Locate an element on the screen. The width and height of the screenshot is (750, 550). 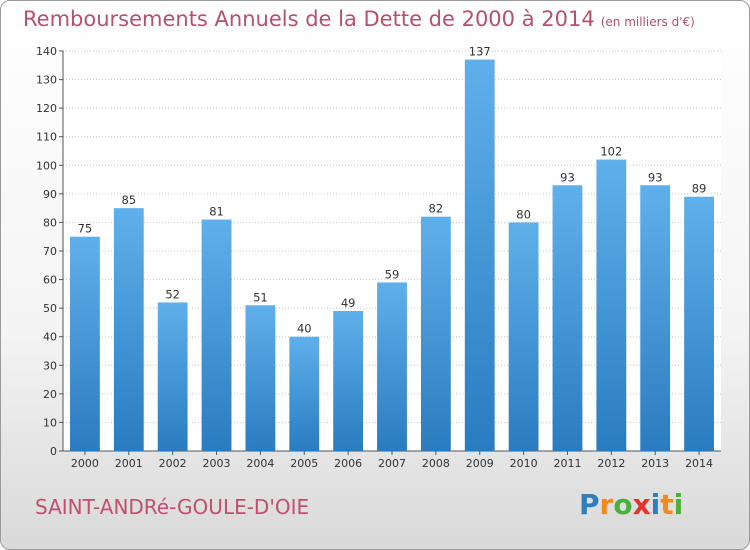
logo-letter: r is located at coordinates (606, 504).